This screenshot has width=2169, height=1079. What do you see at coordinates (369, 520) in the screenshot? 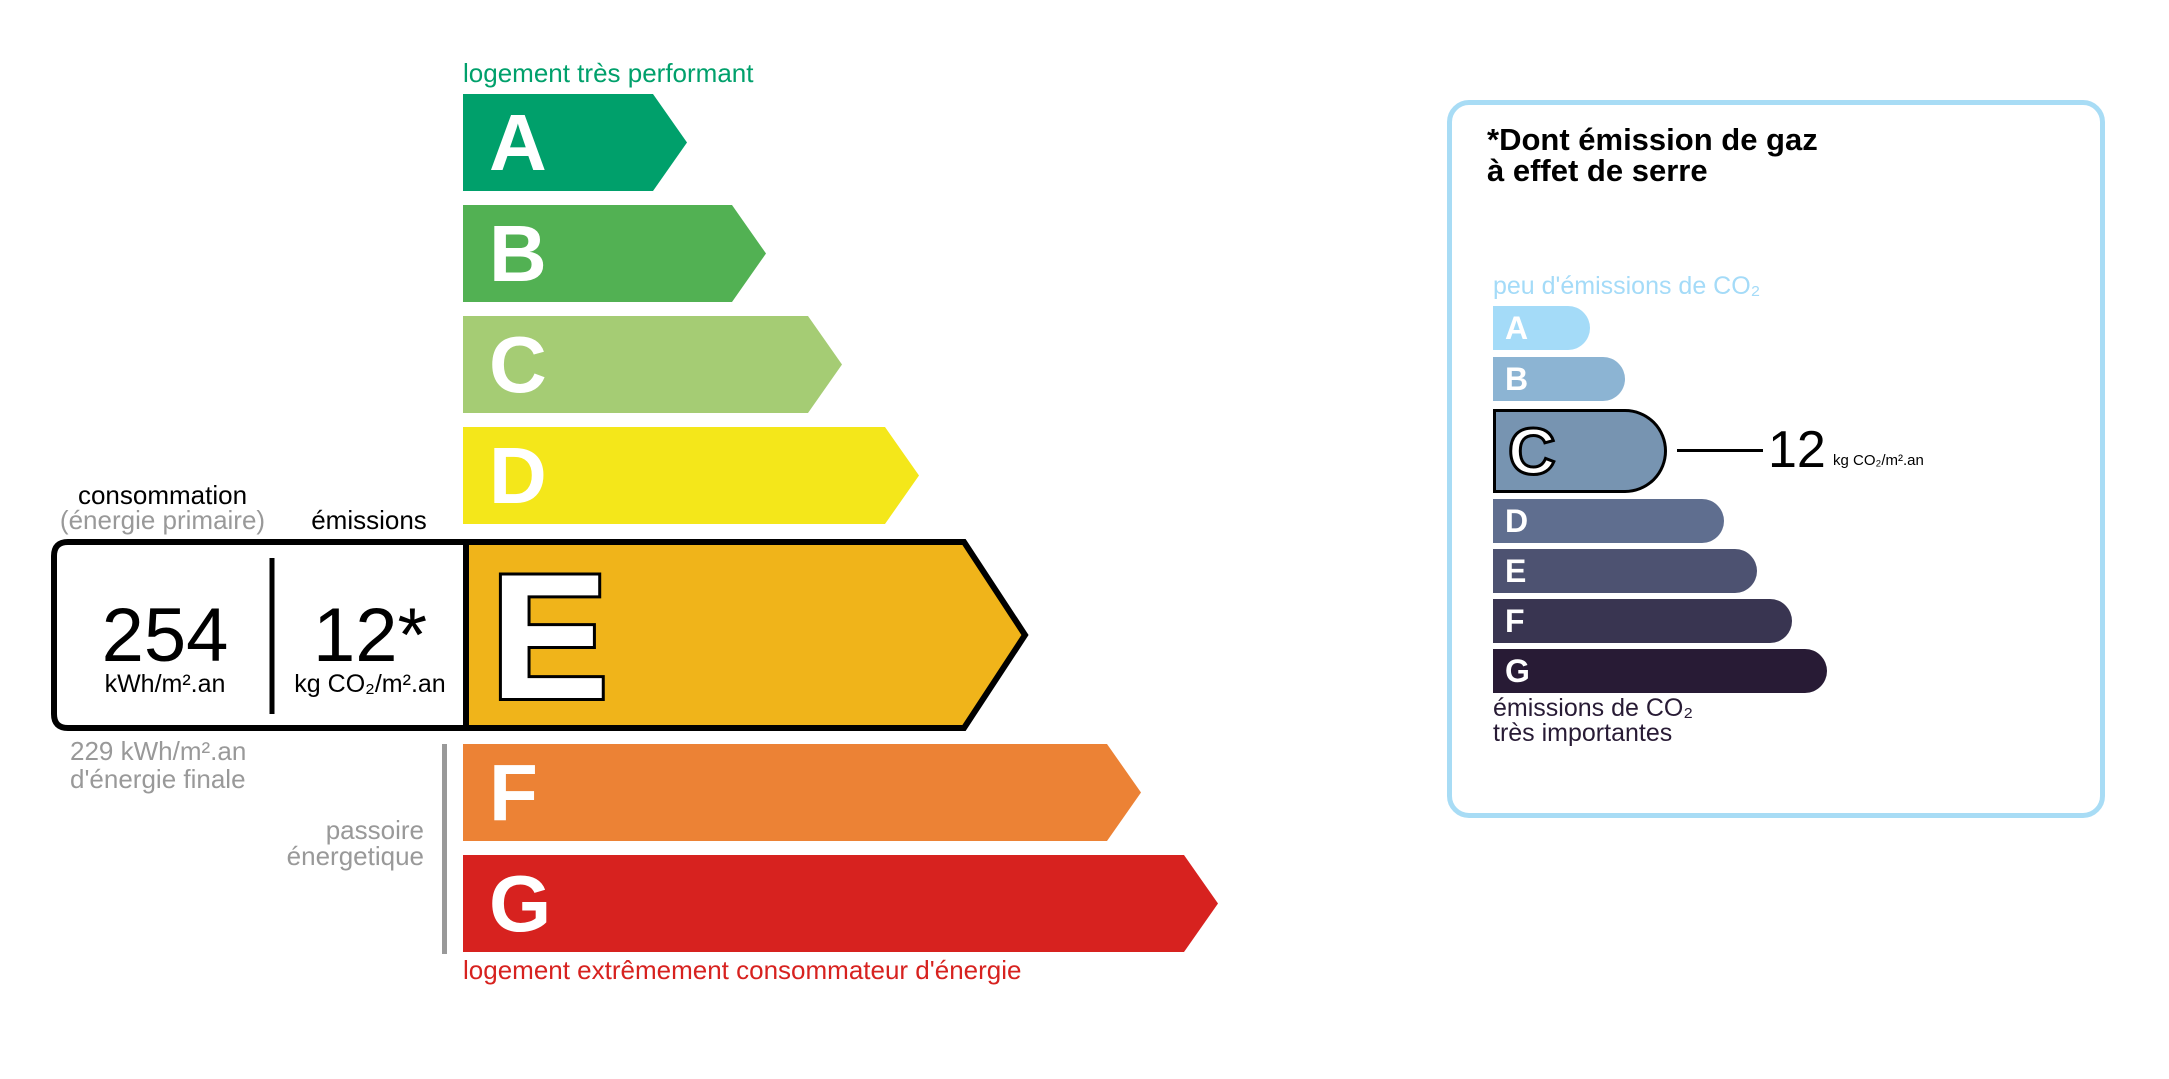
I see `emissions-label: émissions` at bounding box center [369, 520].